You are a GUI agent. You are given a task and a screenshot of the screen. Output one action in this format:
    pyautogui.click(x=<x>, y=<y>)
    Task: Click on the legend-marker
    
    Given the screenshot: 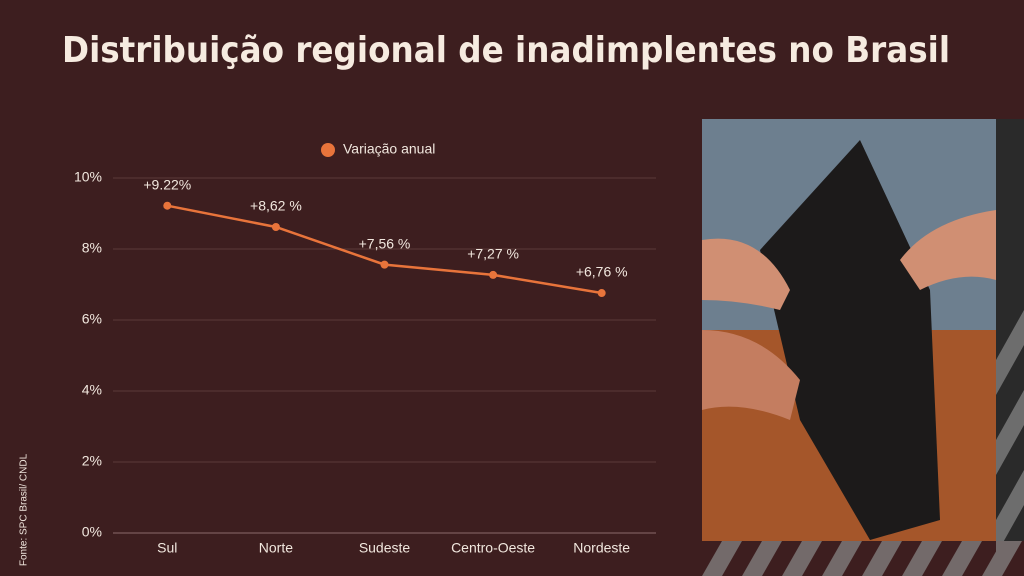 What is the action you would take?
    pyautogui.click(x=328, y=150)
    